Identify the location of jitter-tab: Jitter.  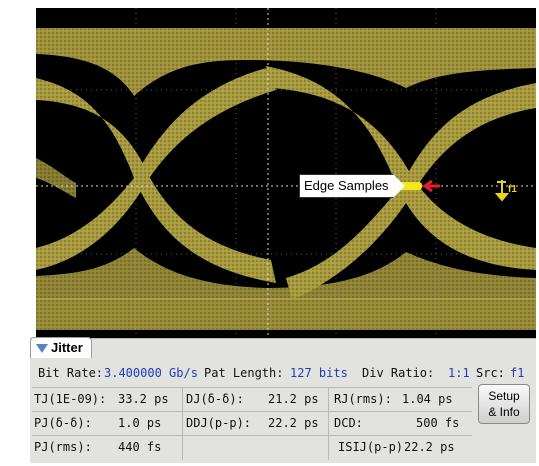
(61, 347).